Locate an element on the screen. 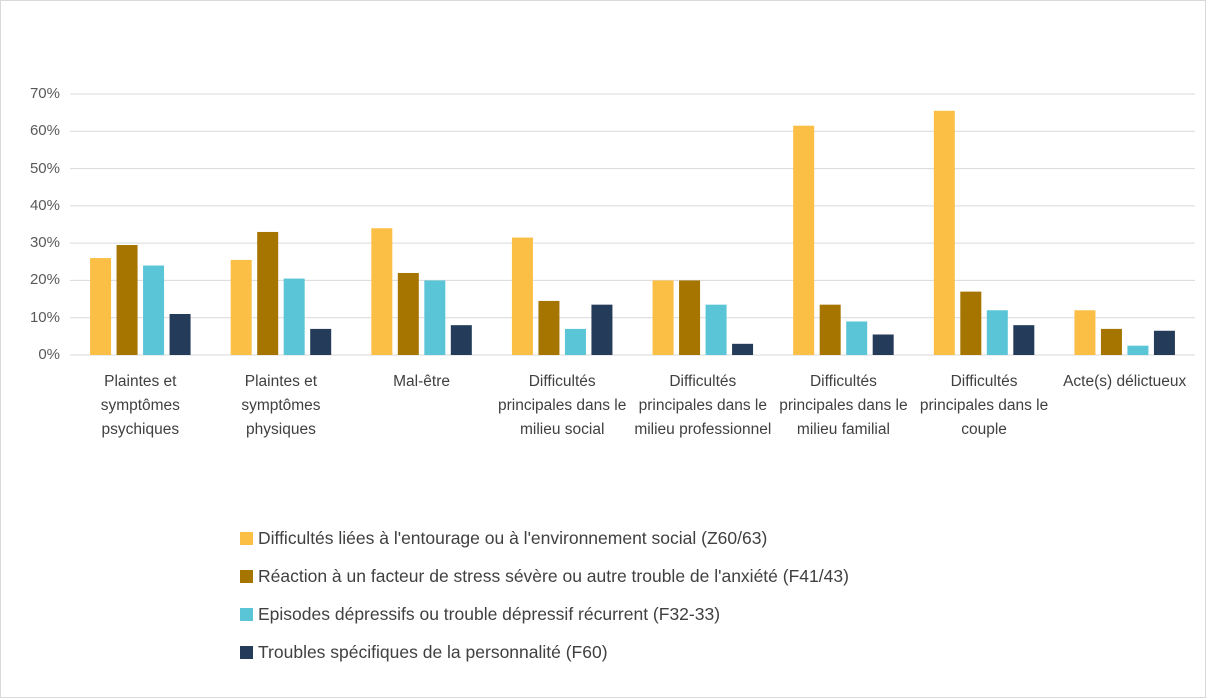  x-tick-label: Mal-être is located at coordinates (421, 381).